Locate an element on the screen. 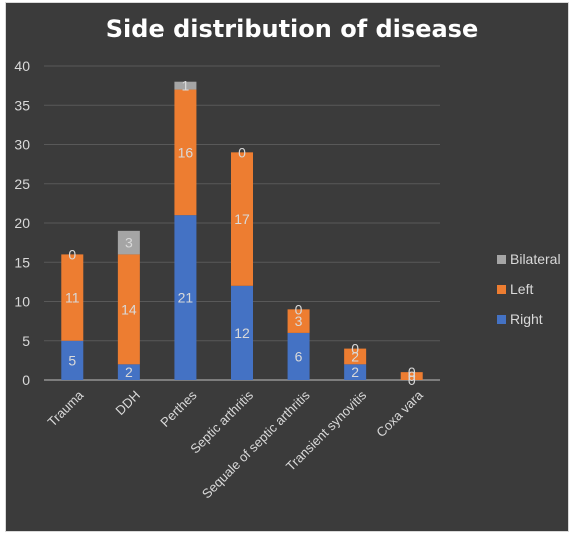 This screenshot has height=535, width=572. data-label-right-perthes: 21 is located at coordinates (186, 298).